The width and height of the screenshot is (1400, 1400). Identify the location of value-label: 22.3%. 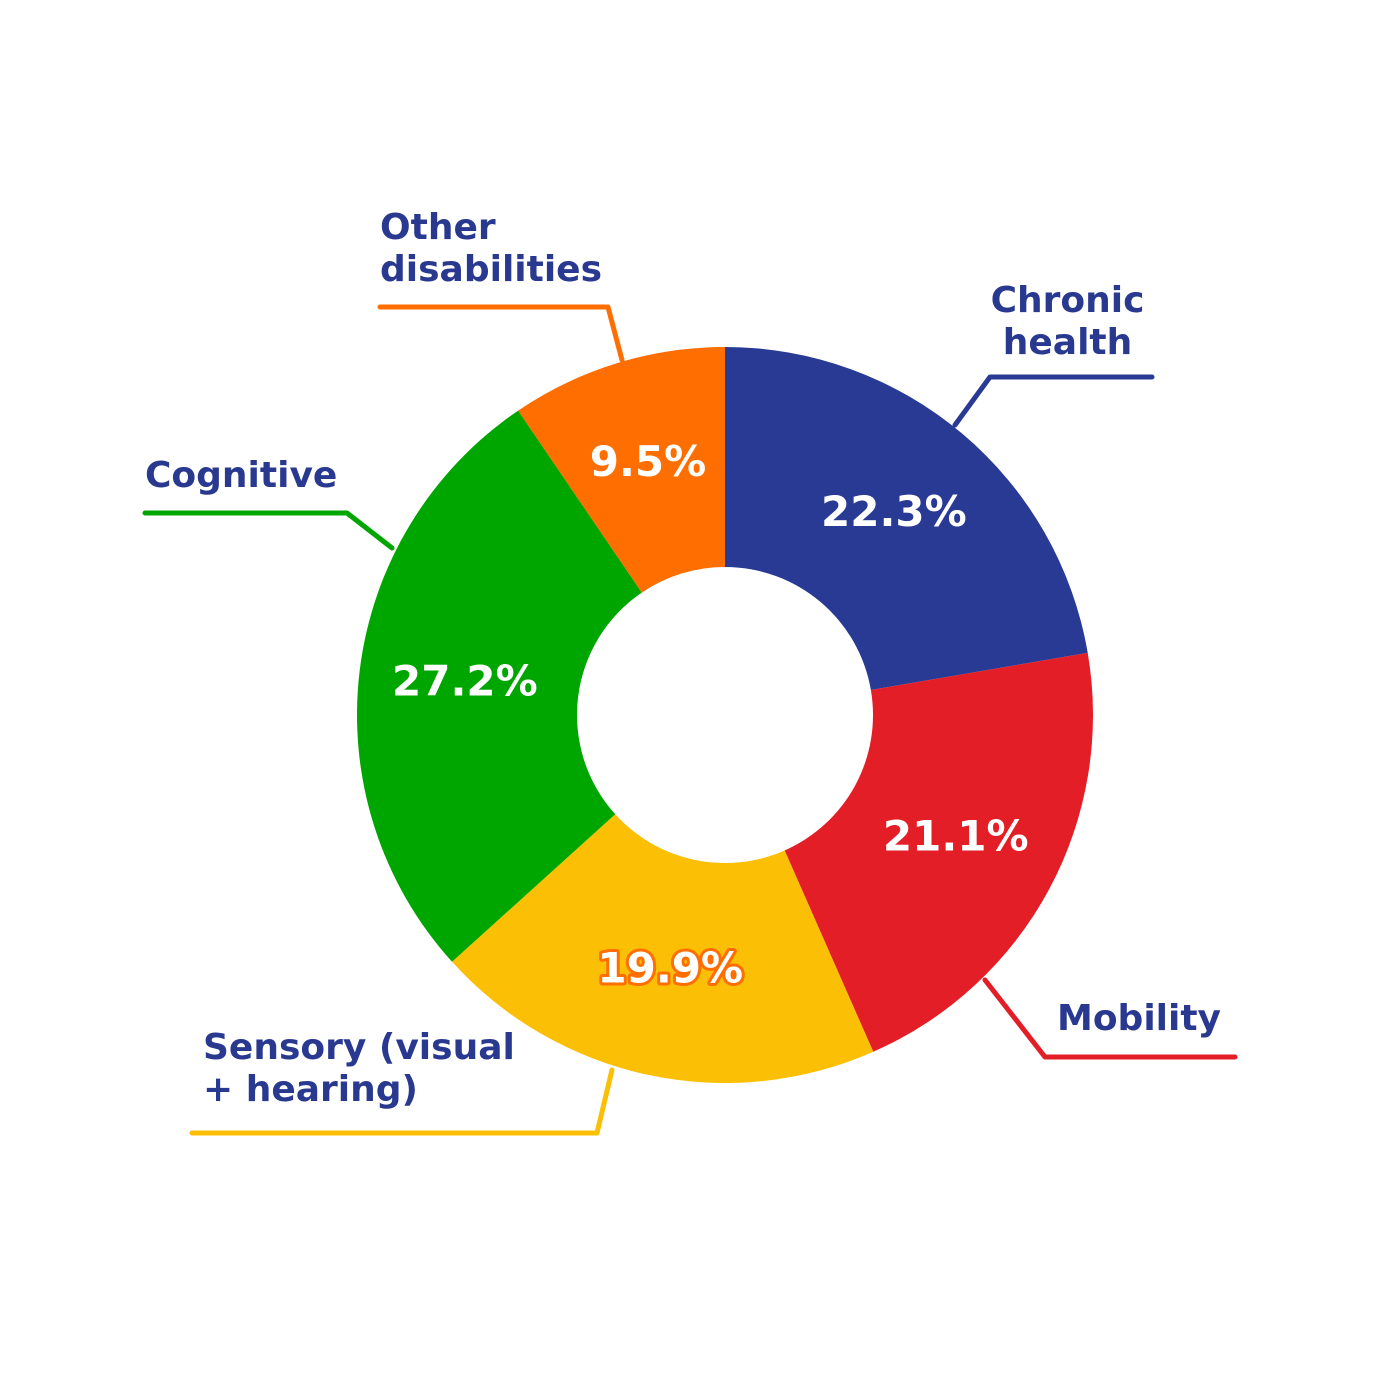
(894, 511).